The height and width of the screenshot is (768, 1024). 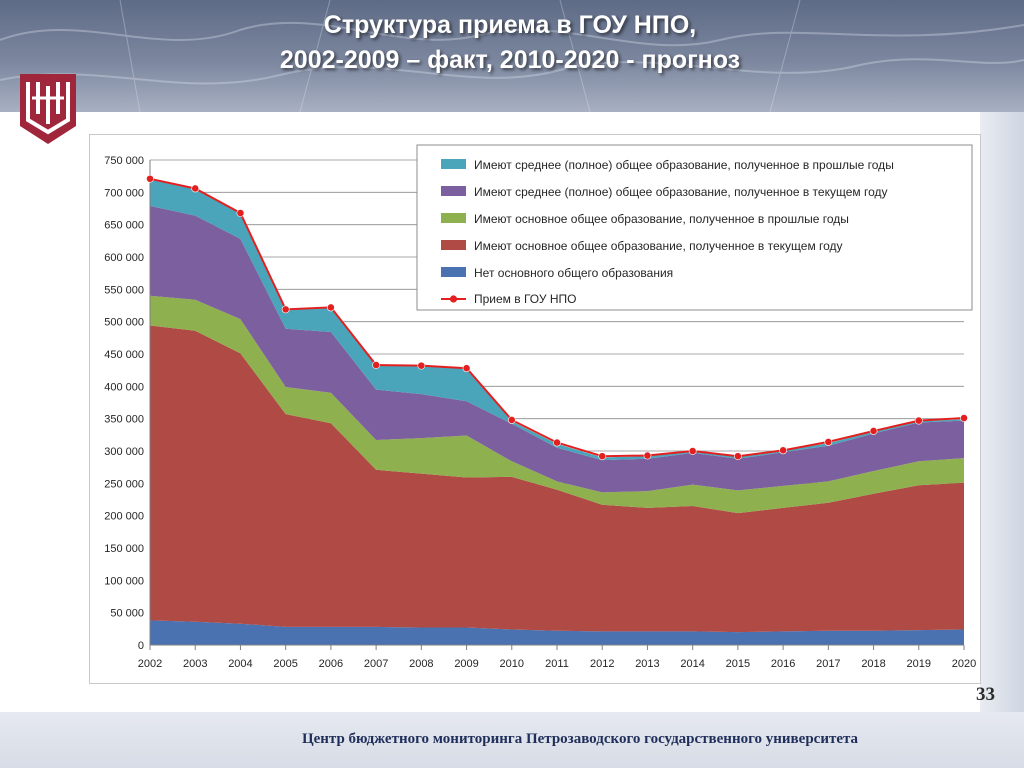 I want to click on footer-band, so click(x=512, y=740).